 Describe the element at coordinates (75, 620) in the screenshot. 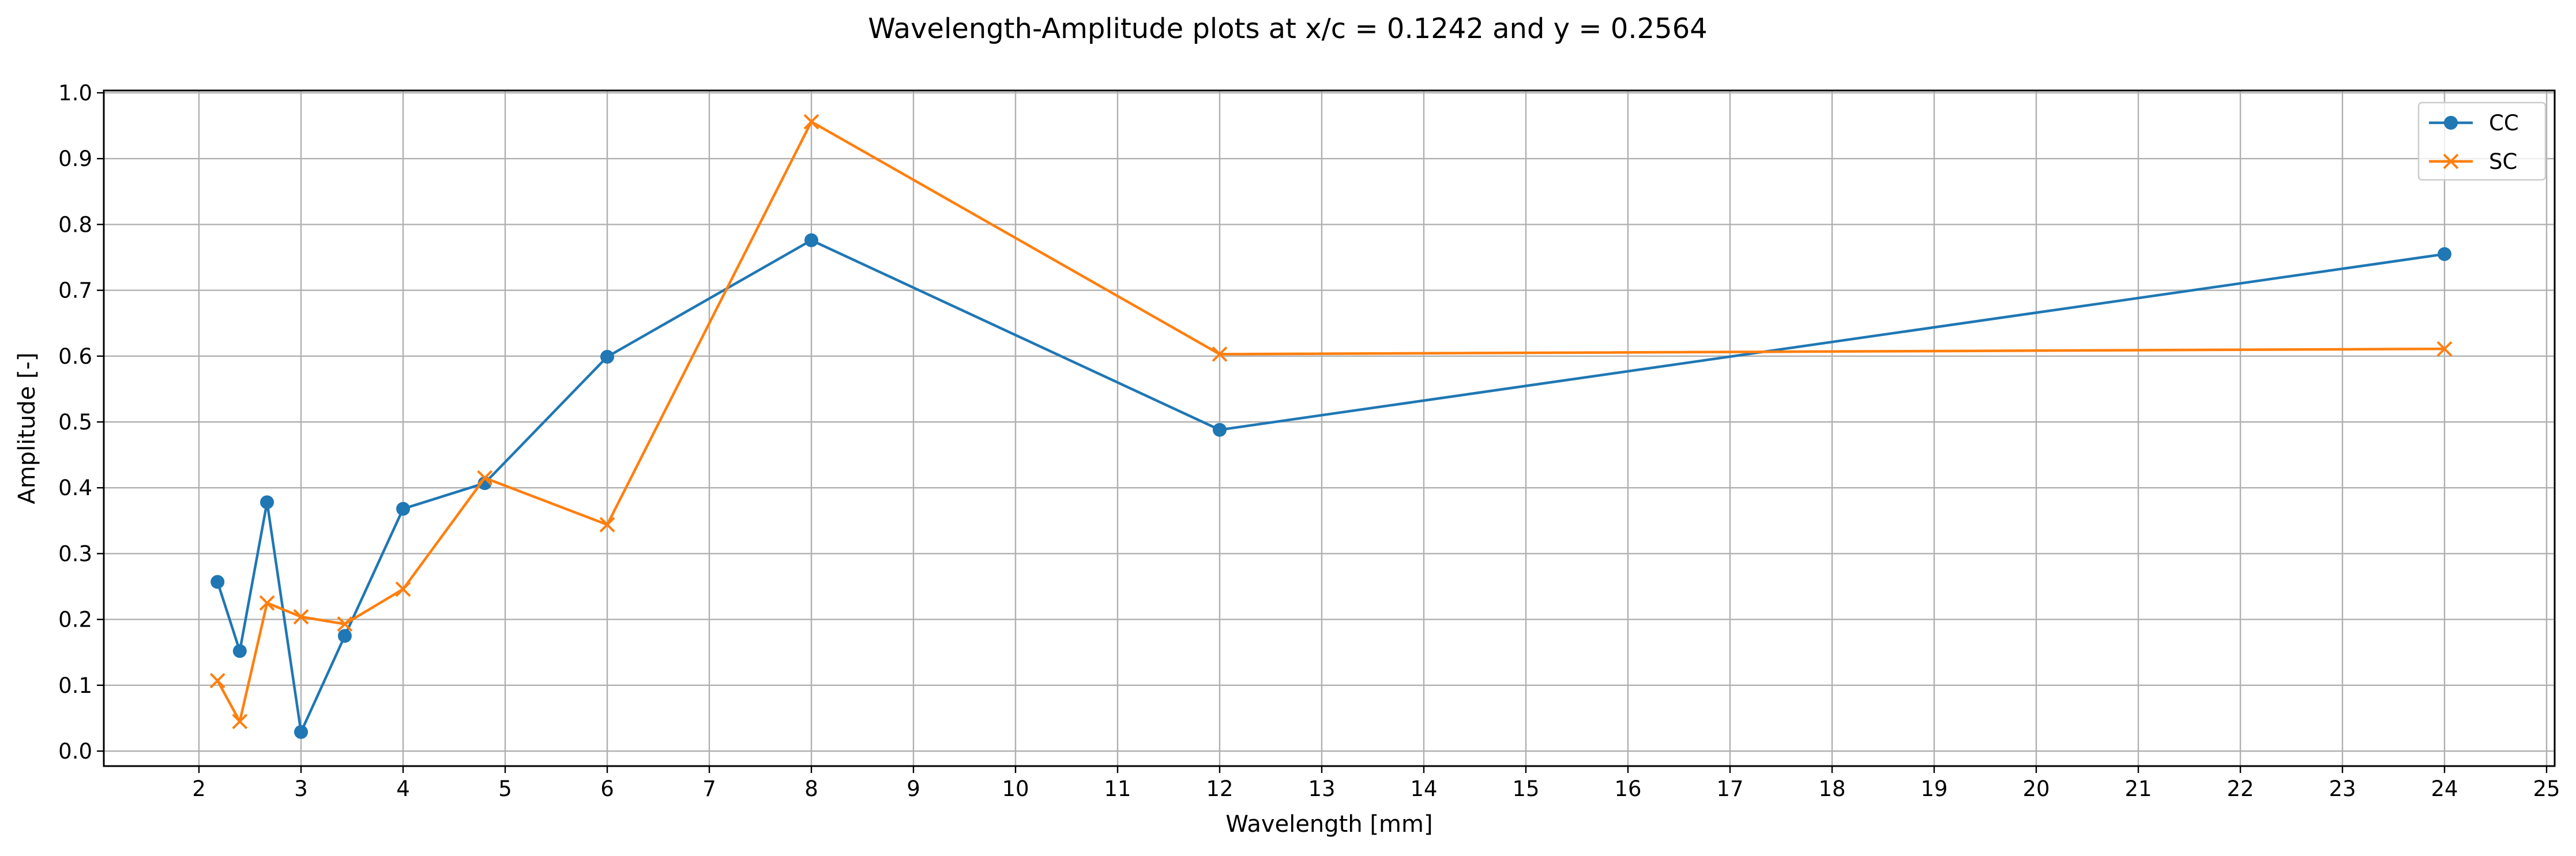

I see `y-tick-label: 0.2` at that location.